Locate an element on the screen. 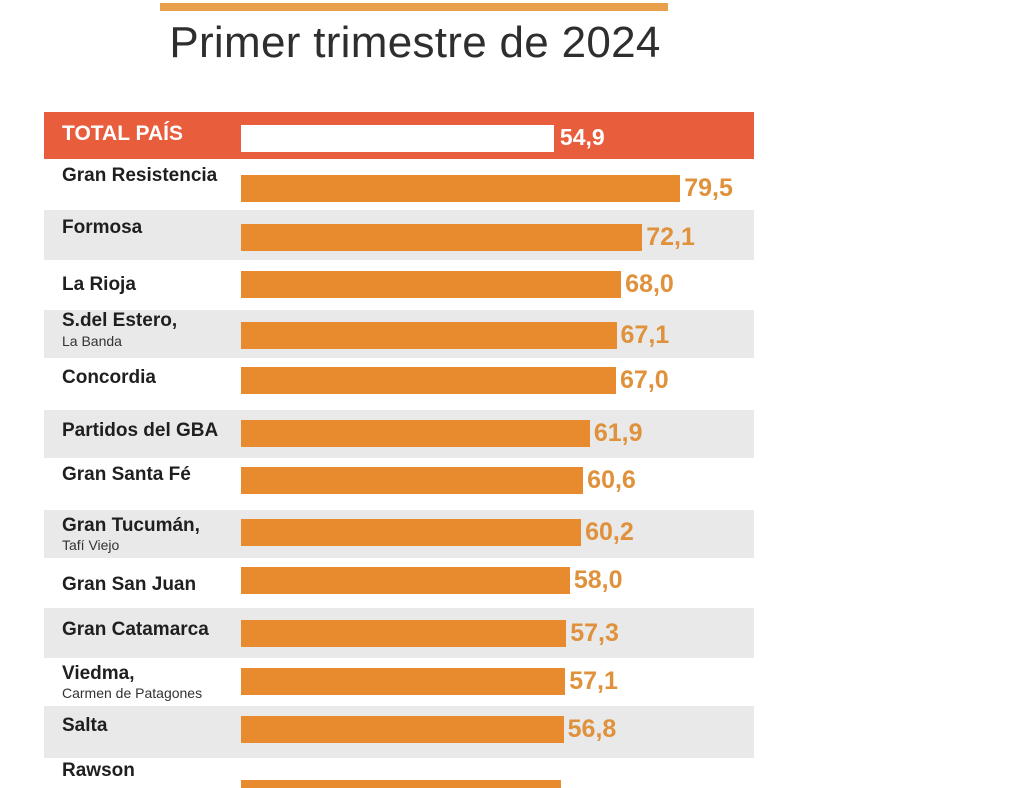  category-label: Partidos del GBA is located at coordinates (140, 430).